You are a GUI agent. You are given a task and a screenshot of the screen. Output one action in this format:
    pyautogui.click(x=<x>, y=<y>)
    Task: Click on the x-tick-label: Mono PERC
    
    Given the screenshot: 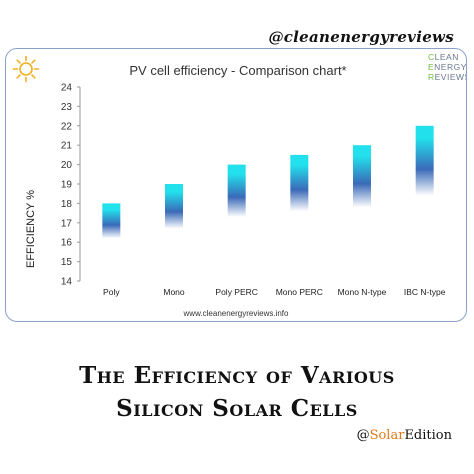 What is the action you would take?
    pyautogui.click(x=299, y=292)
    